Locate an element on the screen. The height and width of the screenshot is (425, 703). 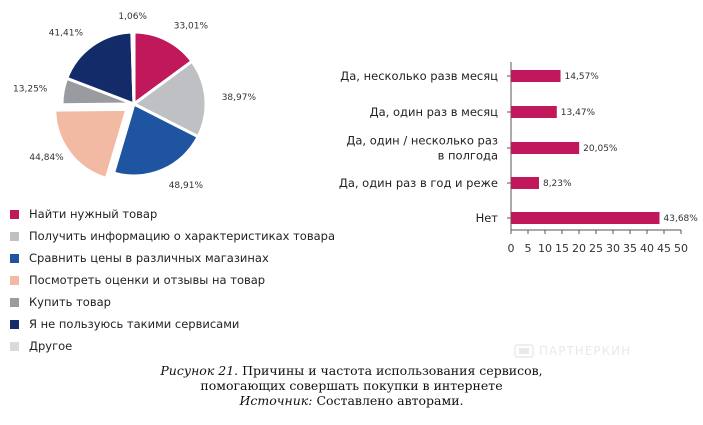
caption-figure-number: Рисунок 21. is located at coordinates (199, 370).